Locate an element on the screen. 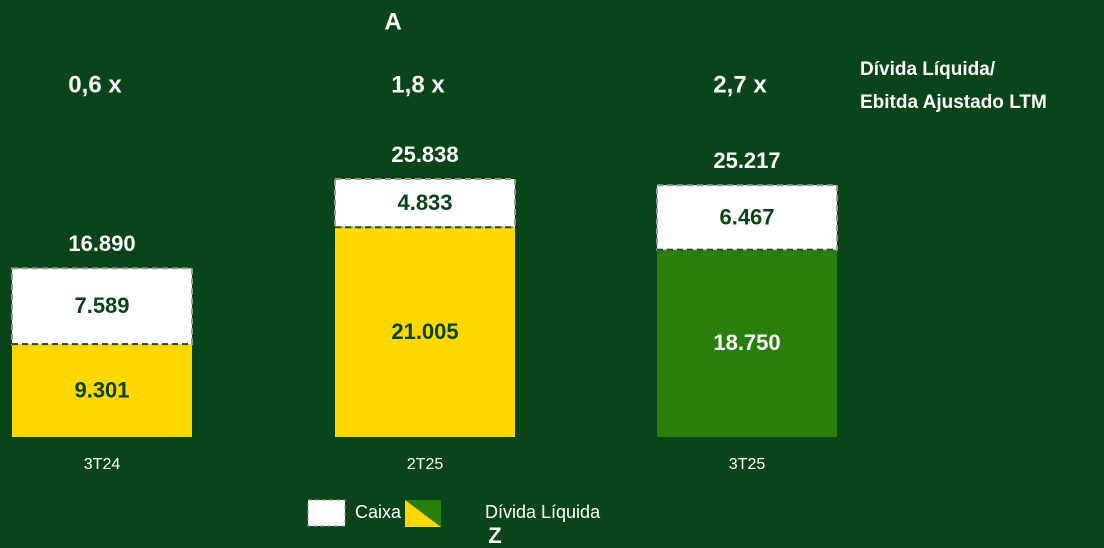 This screenshot has width=1104, height=548. side-label: Dívida Líquida/ is located at coordinates (928, 69).